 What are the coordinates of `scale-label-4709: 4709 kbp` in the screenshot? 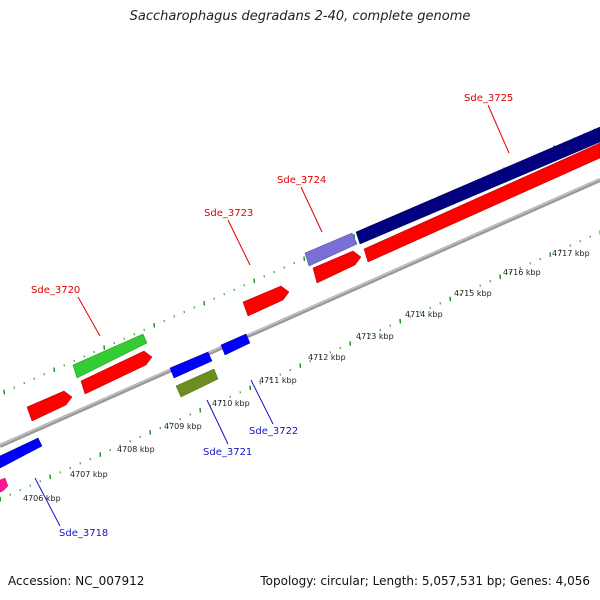 It's located at (183, 426).